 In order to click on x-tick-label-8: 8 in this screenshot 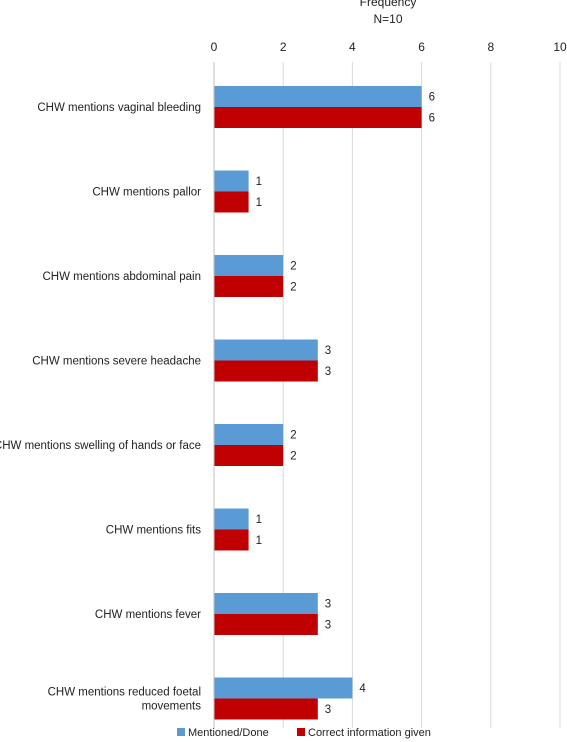, I will do `click(490, 47)`.